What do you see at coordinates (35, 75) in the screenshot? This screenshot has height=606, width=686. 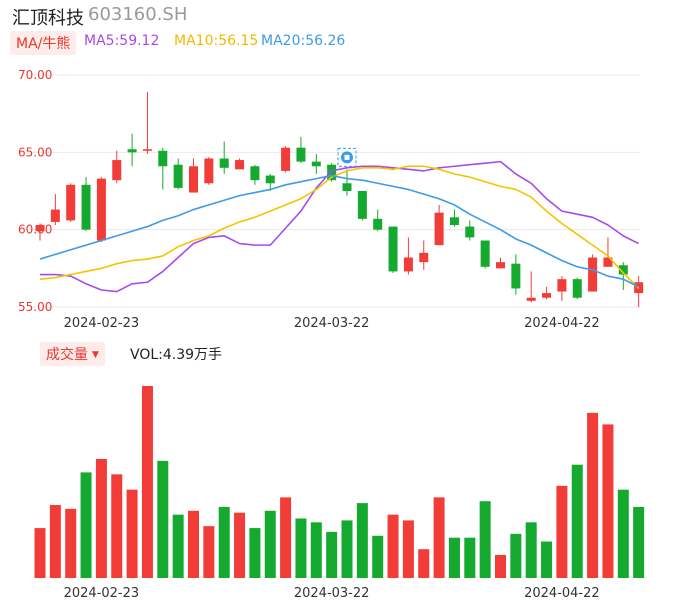 I see `y-tick-label: 70.00` at bounding box center [35, 75].